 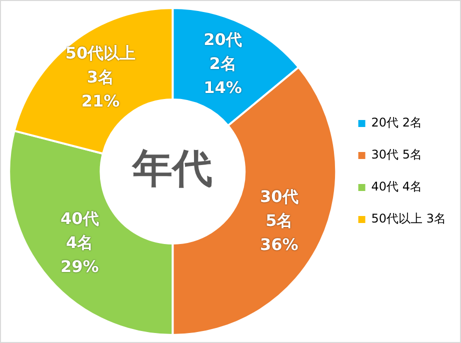 I want to click on legend-label: 50代以上 3名, so click(x=408, y=219).